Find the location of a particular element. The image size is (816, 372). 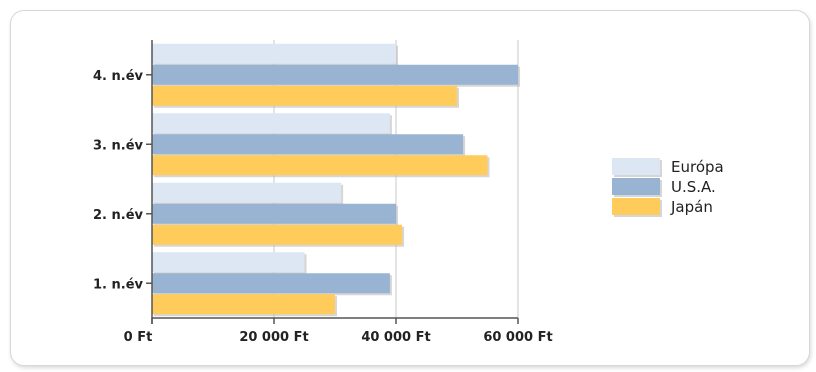

legend: Európa U.S.A. Japán is located at coordinates (668, 187).